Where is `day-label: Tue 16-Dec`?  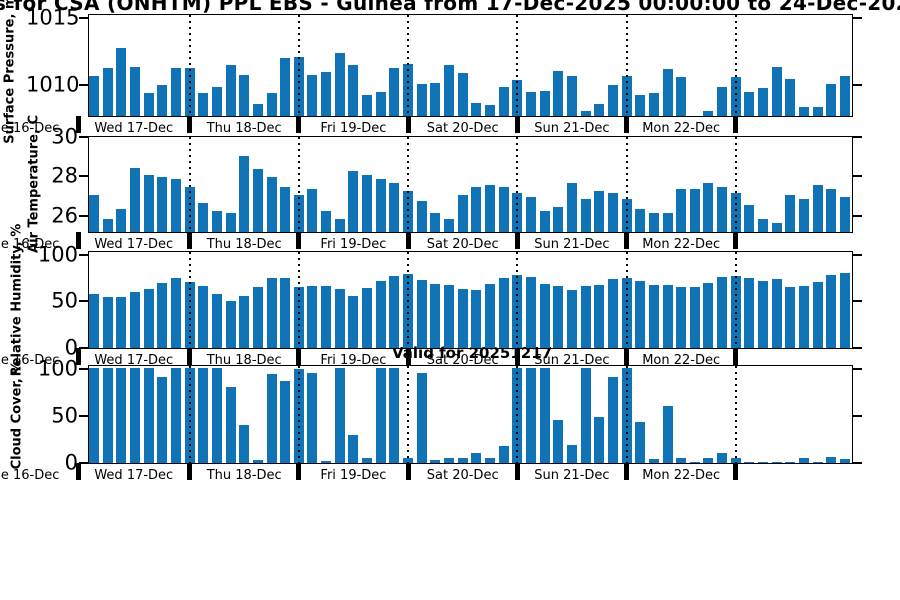 day-label: Tue 16-Dec is located at coordinates (30, 128).